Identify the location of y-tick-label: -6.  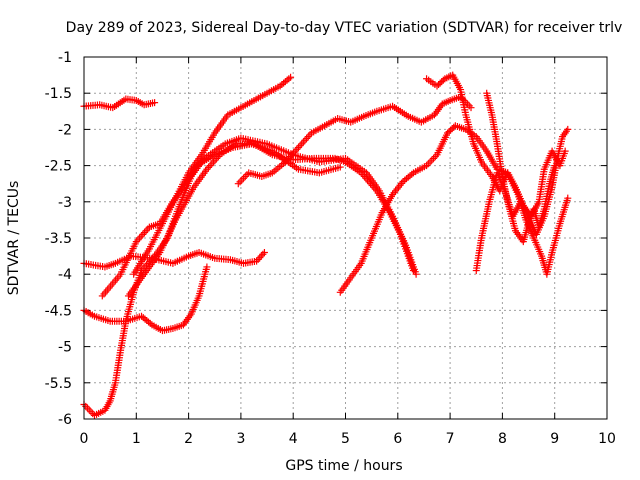
(65, 420).